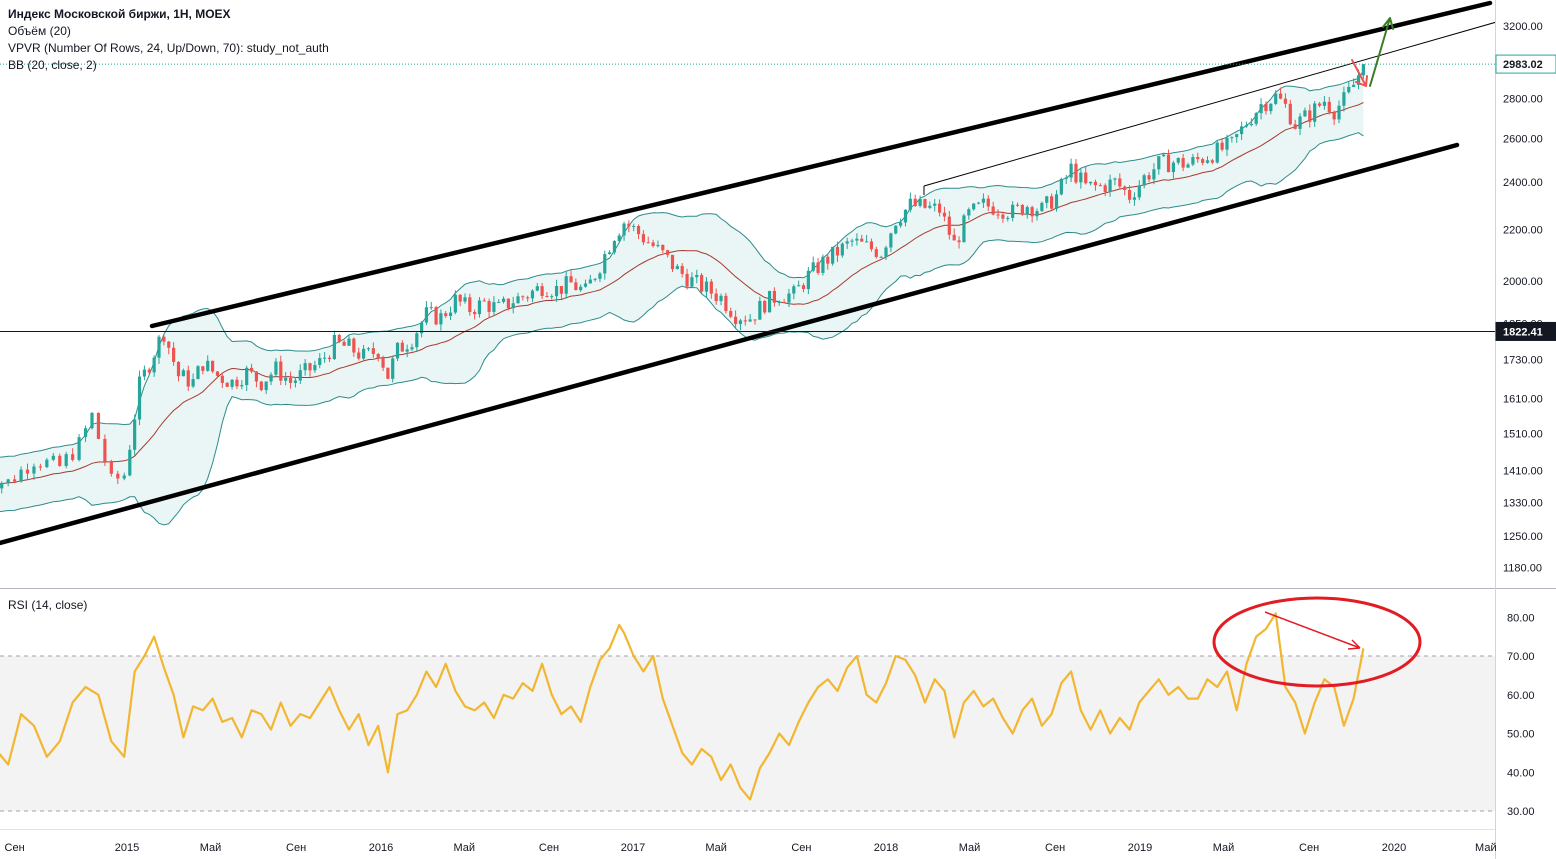 This screenshot has width=1556, height=859. Describe the element at coordinates (48, 605) in the screenshot. I see `rsi-study-label: RSI (14, close)` at that location.